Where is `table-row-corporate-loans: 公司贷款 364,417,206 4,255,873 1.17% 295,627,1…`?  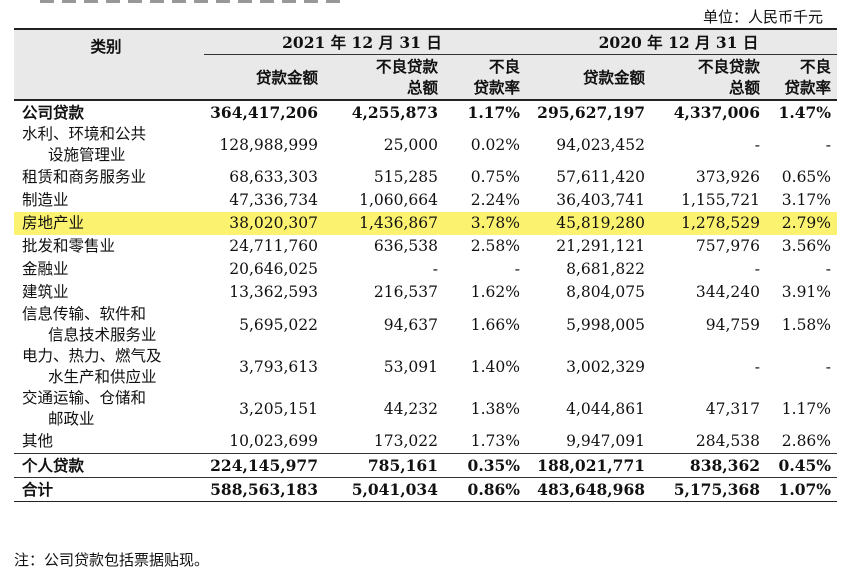 table-row-corporate-loans: 公司贷款 364,417,206 4,255,873 1.17% 295,627,1… is located at coordinates (426, 111).